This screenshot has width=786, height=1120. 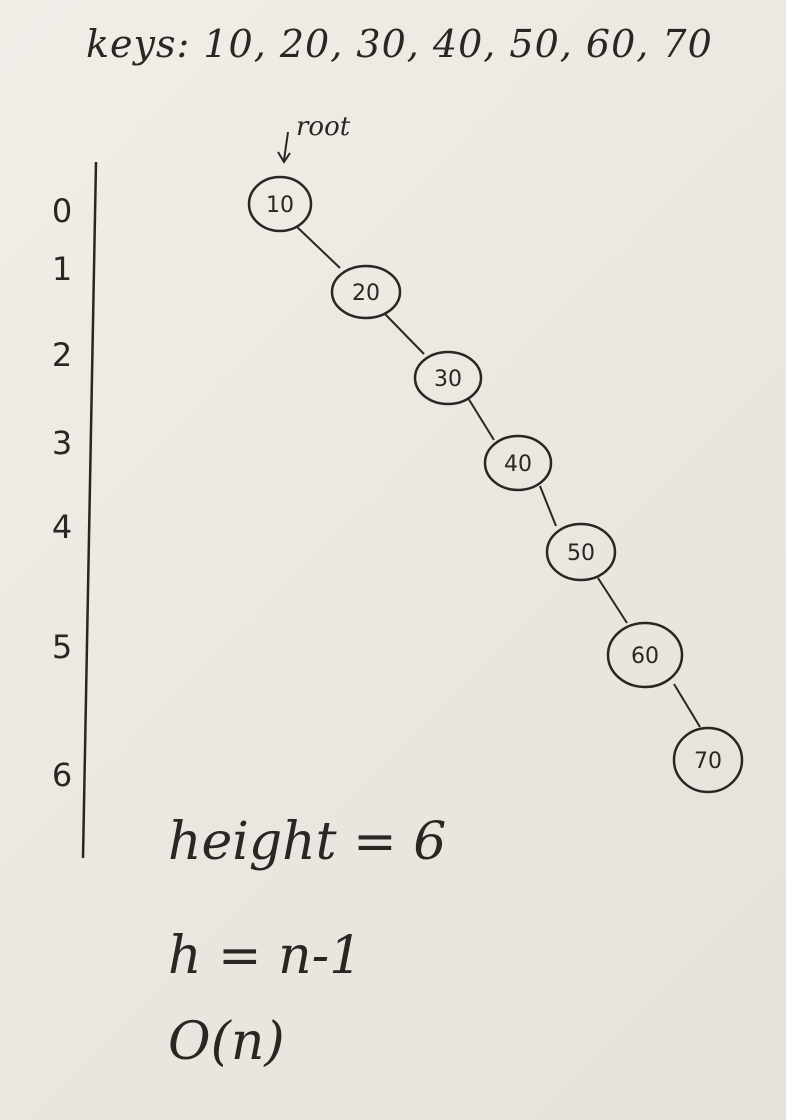 What do you see at coordinates (62, 775) in the screenshot?
I see `level-label-6: 6` at bounding box center [62, 775].